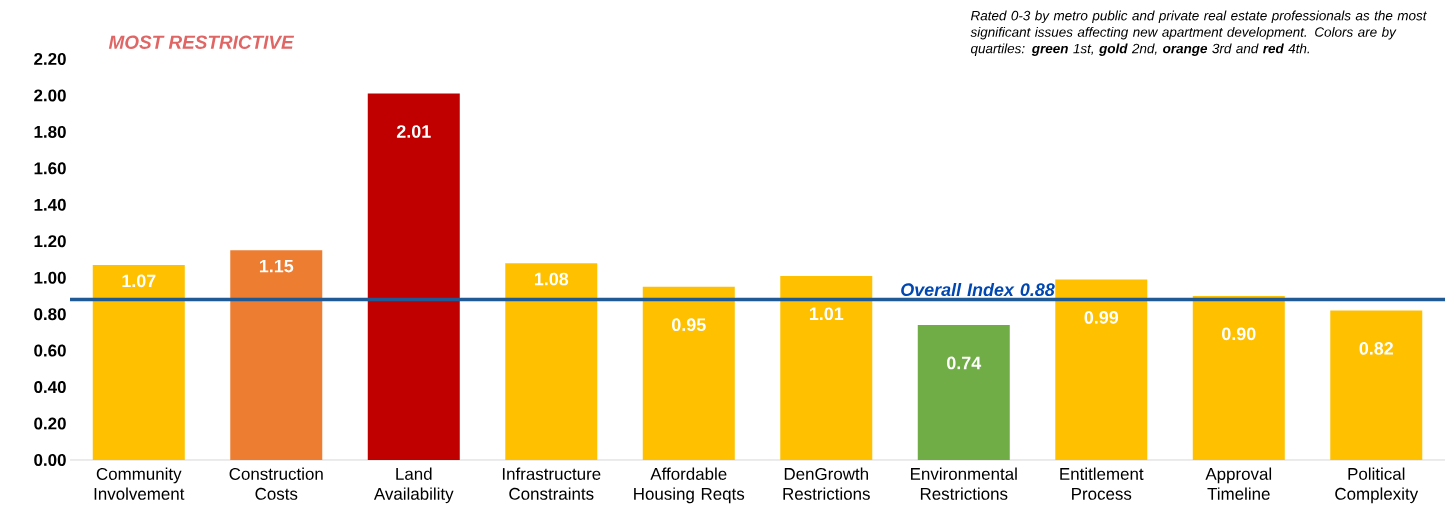 This screenshot has width=1450, height=529. What do you see at coordinates (50, 168) in the screenshot?
I see `y-tick-label: 1.60` at bounding box center [50, 168].